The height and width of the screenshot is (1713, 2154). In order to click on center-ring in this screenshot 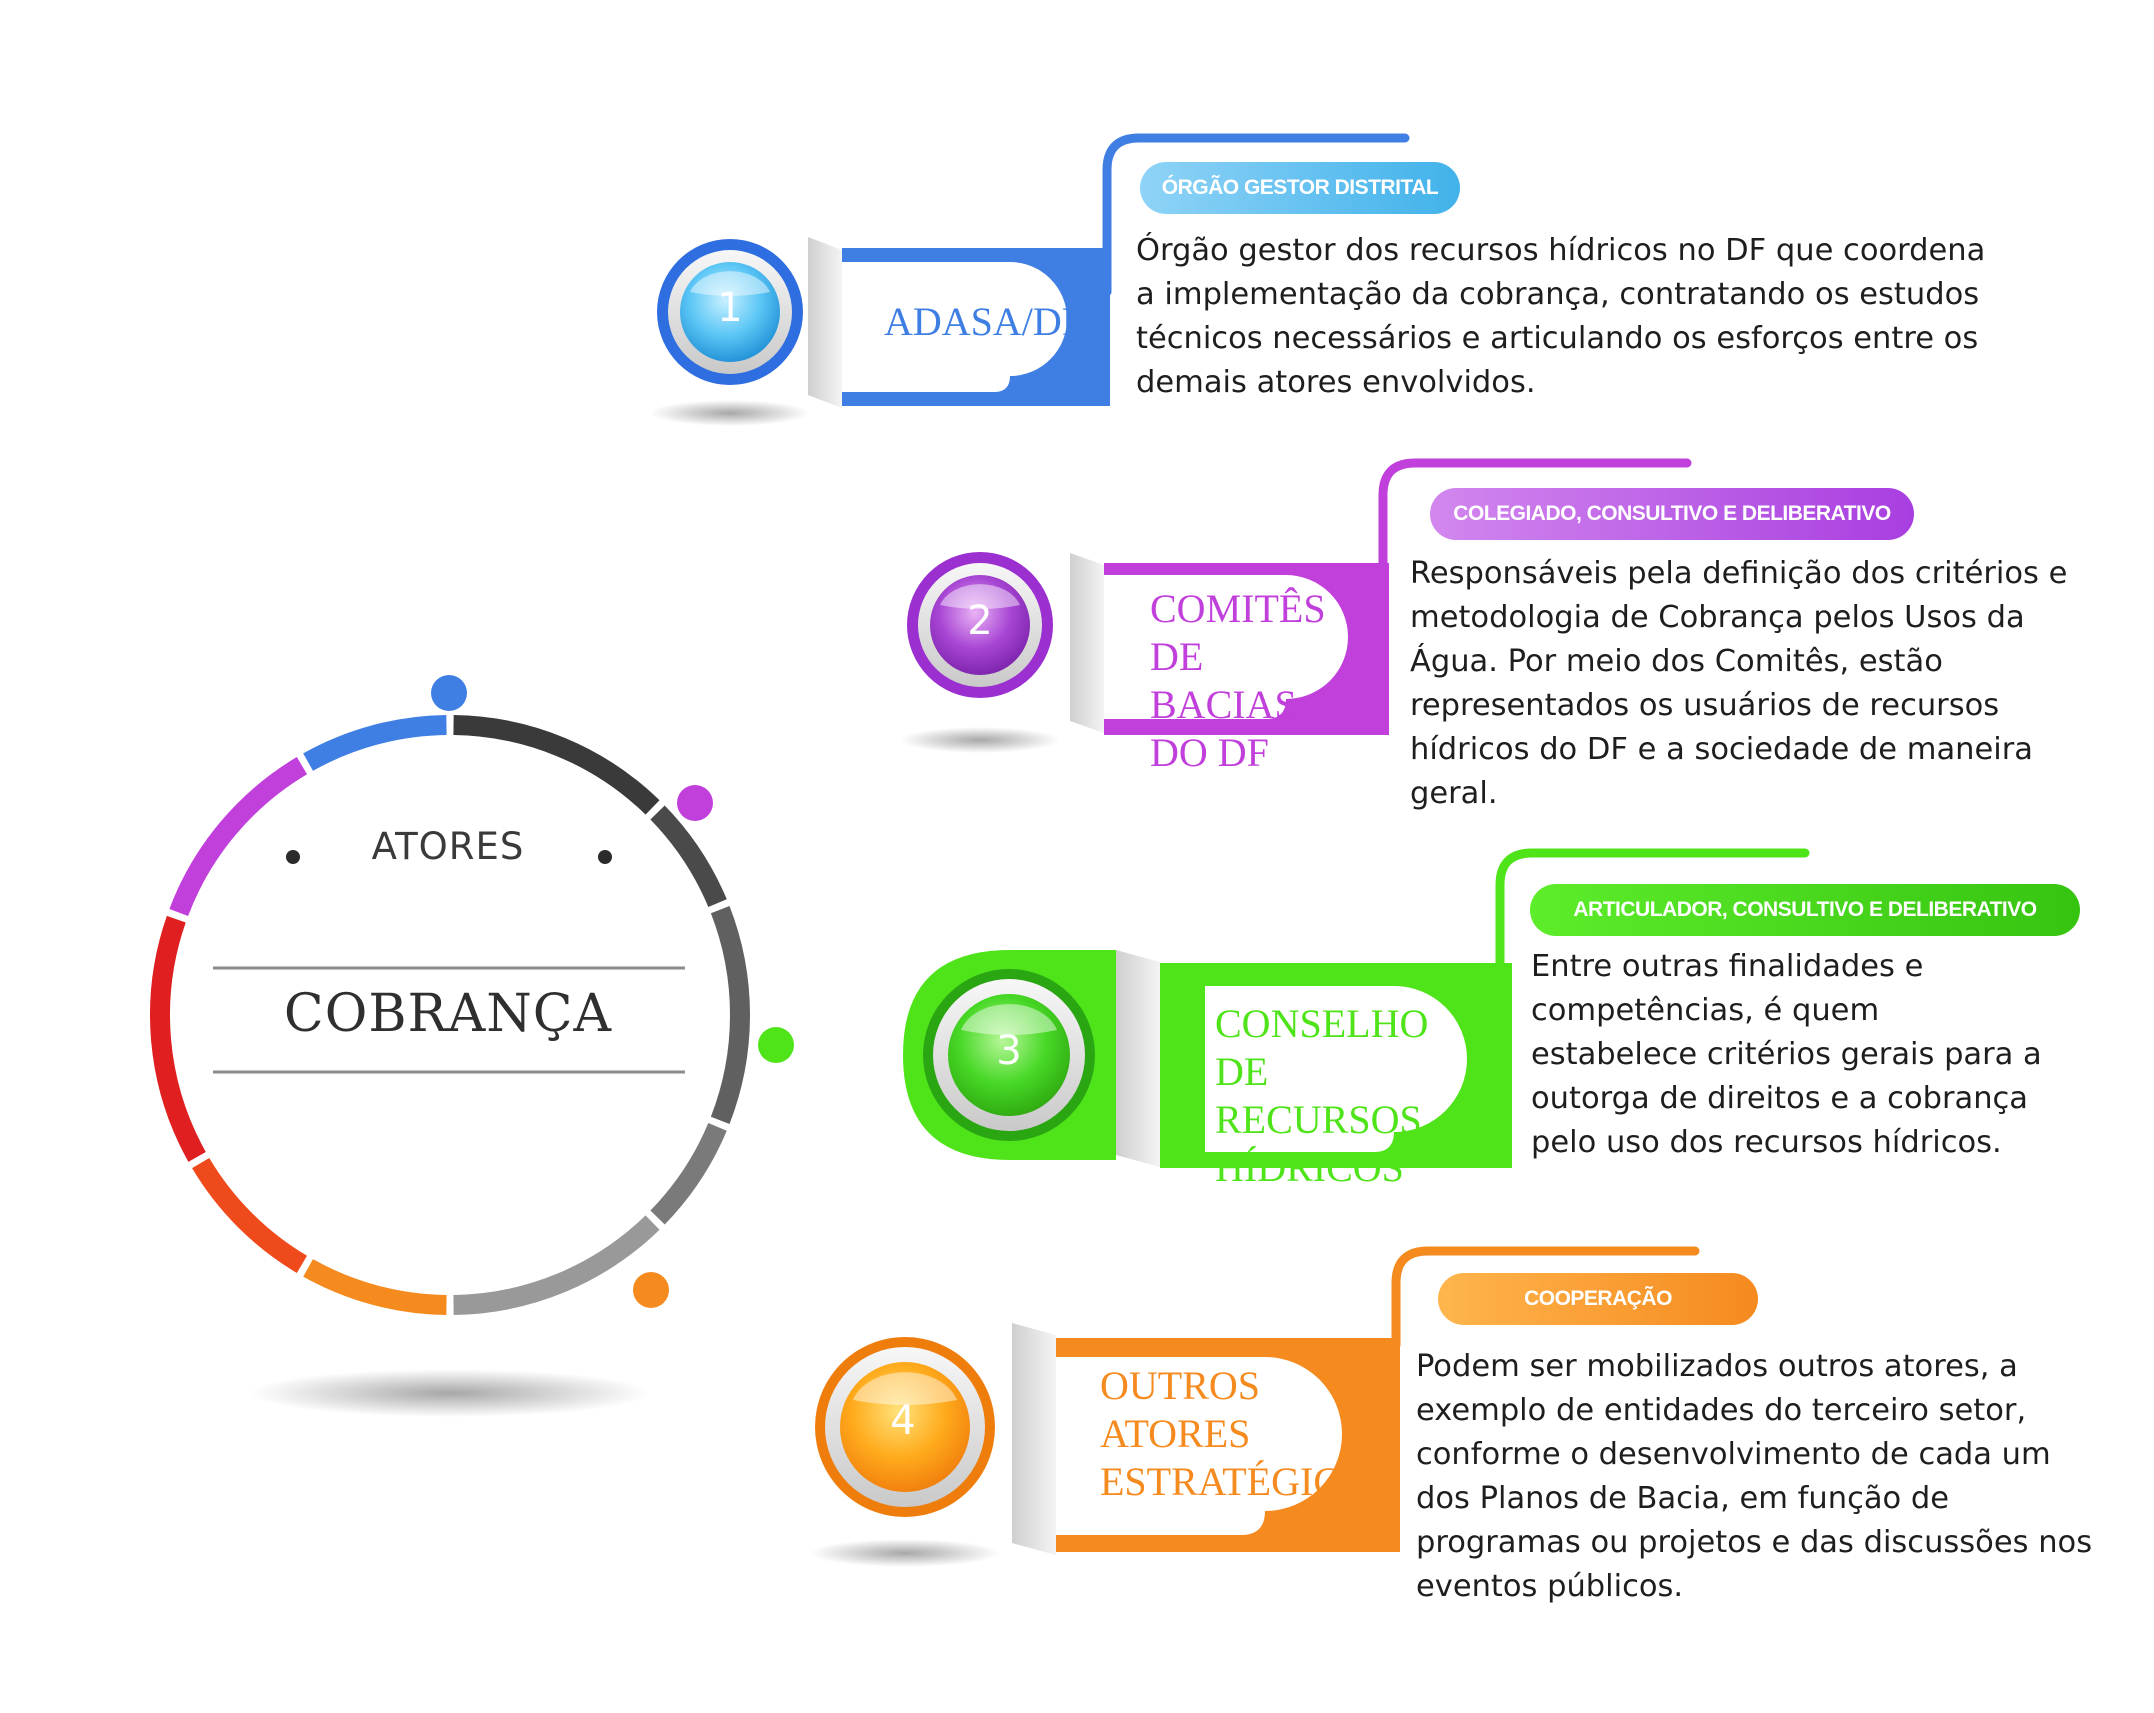, I will do `click(450, 1015)`.